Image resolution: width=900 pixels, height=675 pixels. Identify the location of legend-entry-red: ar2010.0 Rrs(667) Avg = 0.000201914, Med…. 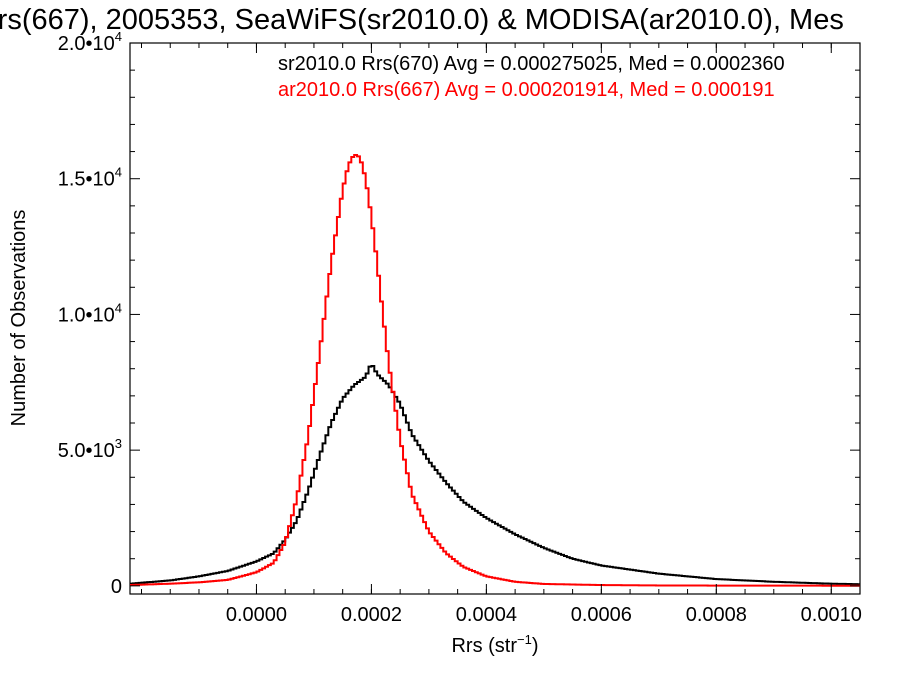
(526, 90).